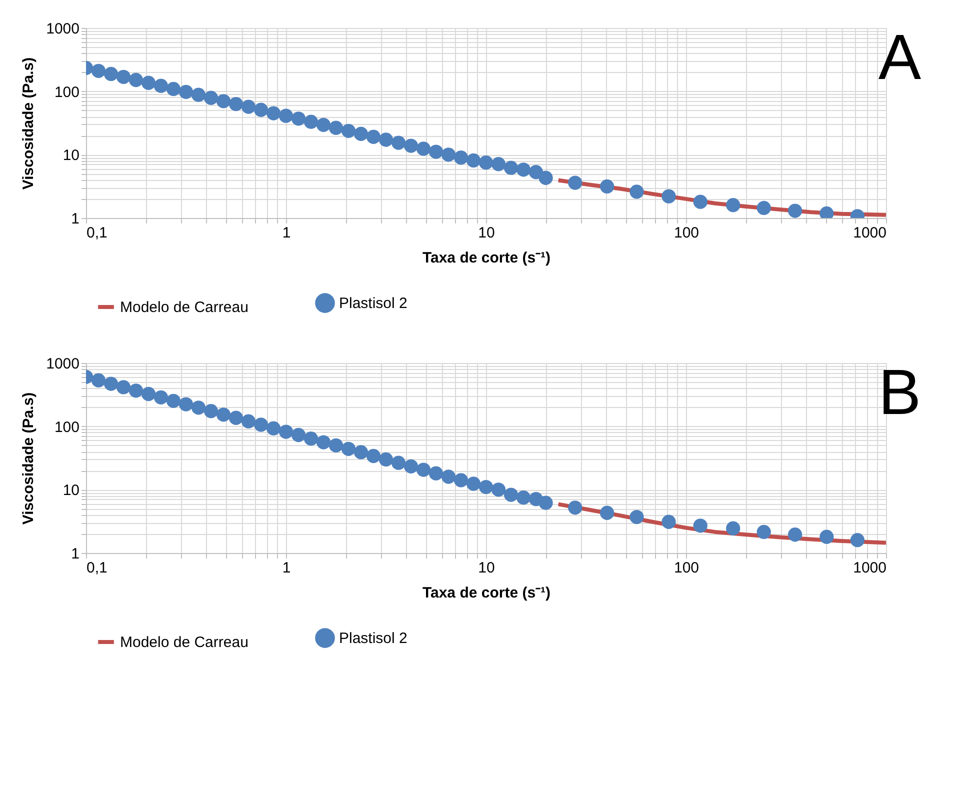  What do you see at coordinates (899, 392) in the screenshot?
I see `annotation: B` at bounding box center [899, 392].